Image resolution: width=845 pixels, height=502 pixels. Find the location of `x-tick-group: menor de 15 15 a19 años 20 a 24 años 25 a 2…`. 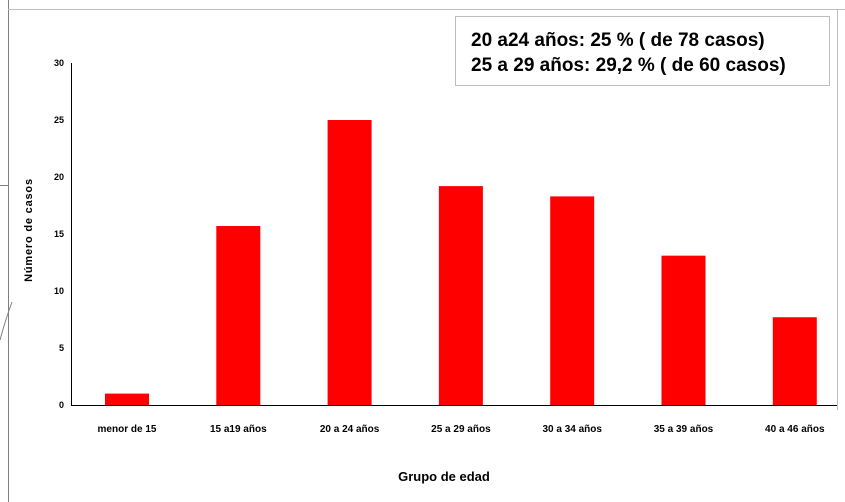

x-tick-group: menor de 15 15 a19 años 20 a 24 años 25 a 2… is located at coordinates (461, 429).